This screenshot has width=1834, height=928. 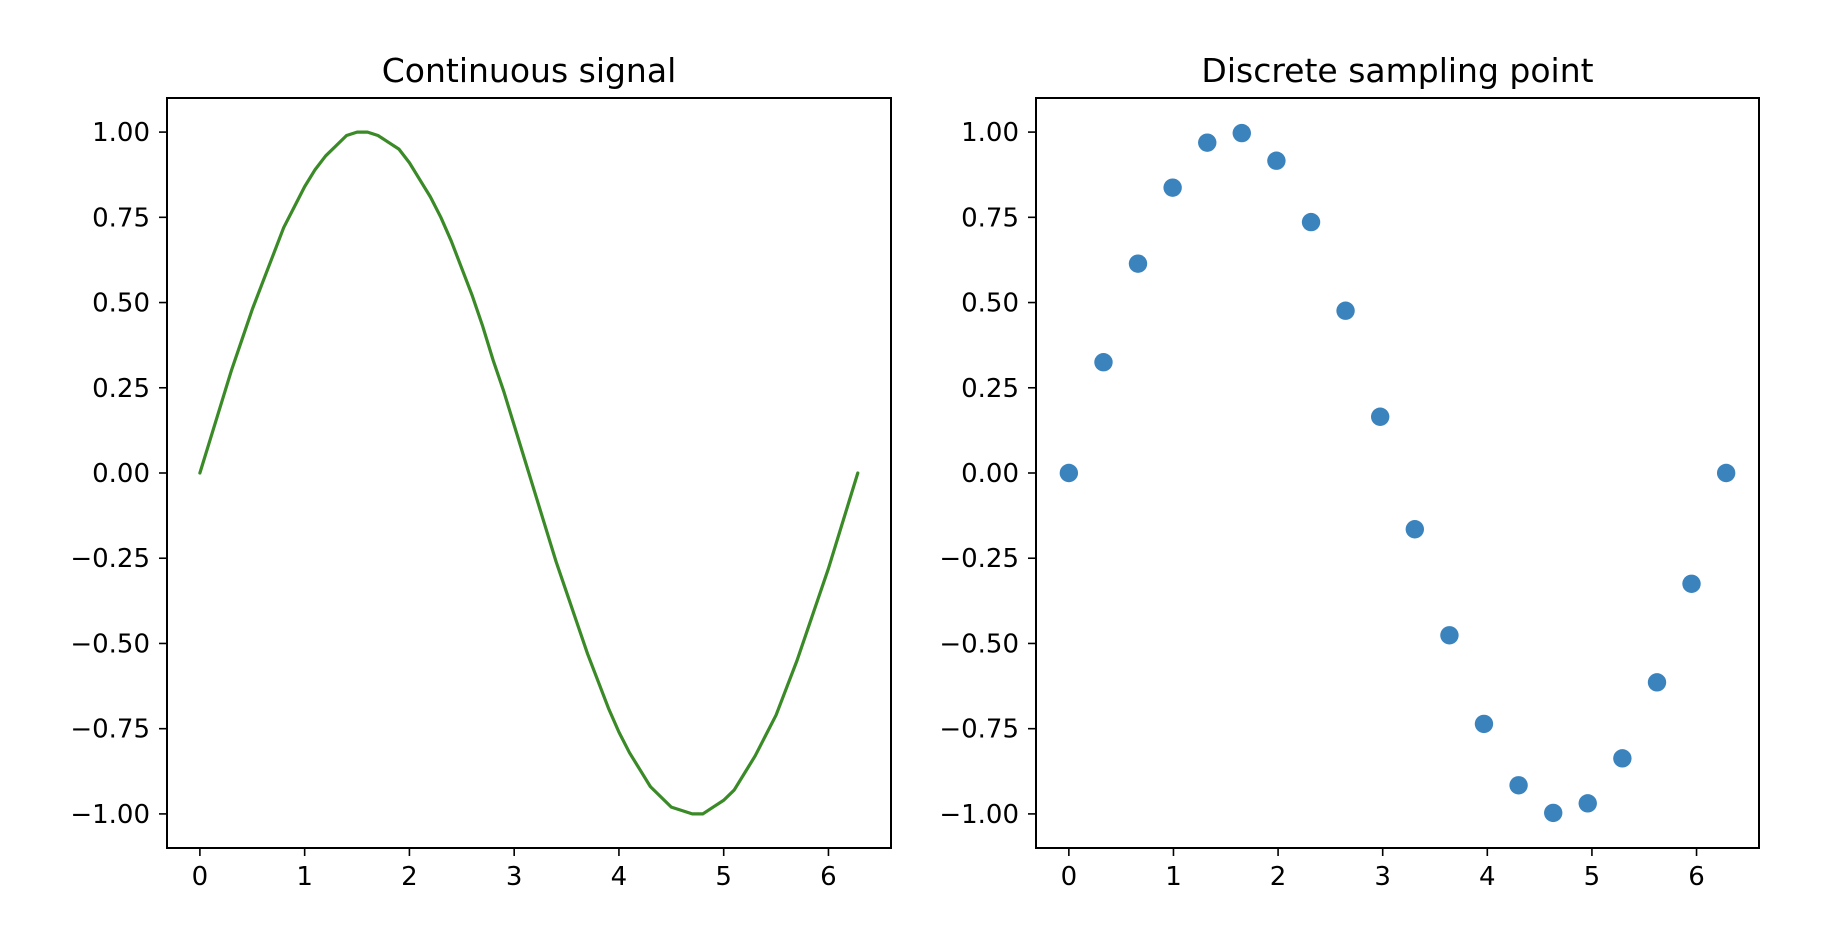 What do you see at coordinates (1397, 70) in the screenshot?
I see `chart-title: Discrete sampling point` at bounding box center [1397, 70].